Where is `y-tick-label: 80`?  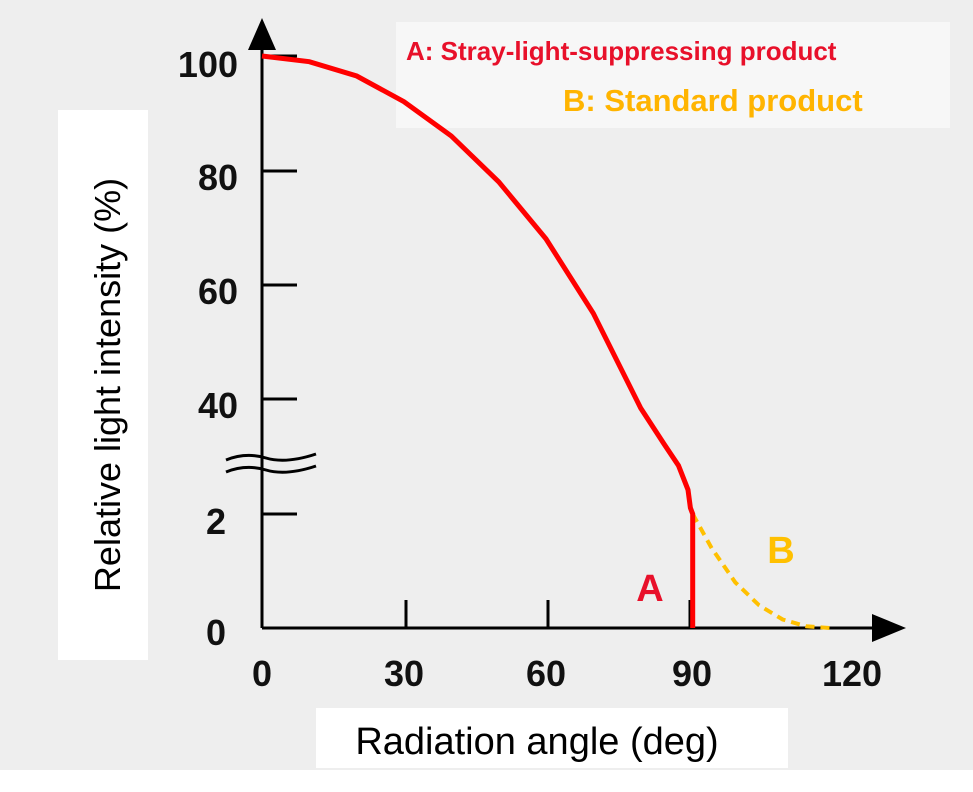 y-tick-label: 80 is located at coordinates (218, 177).